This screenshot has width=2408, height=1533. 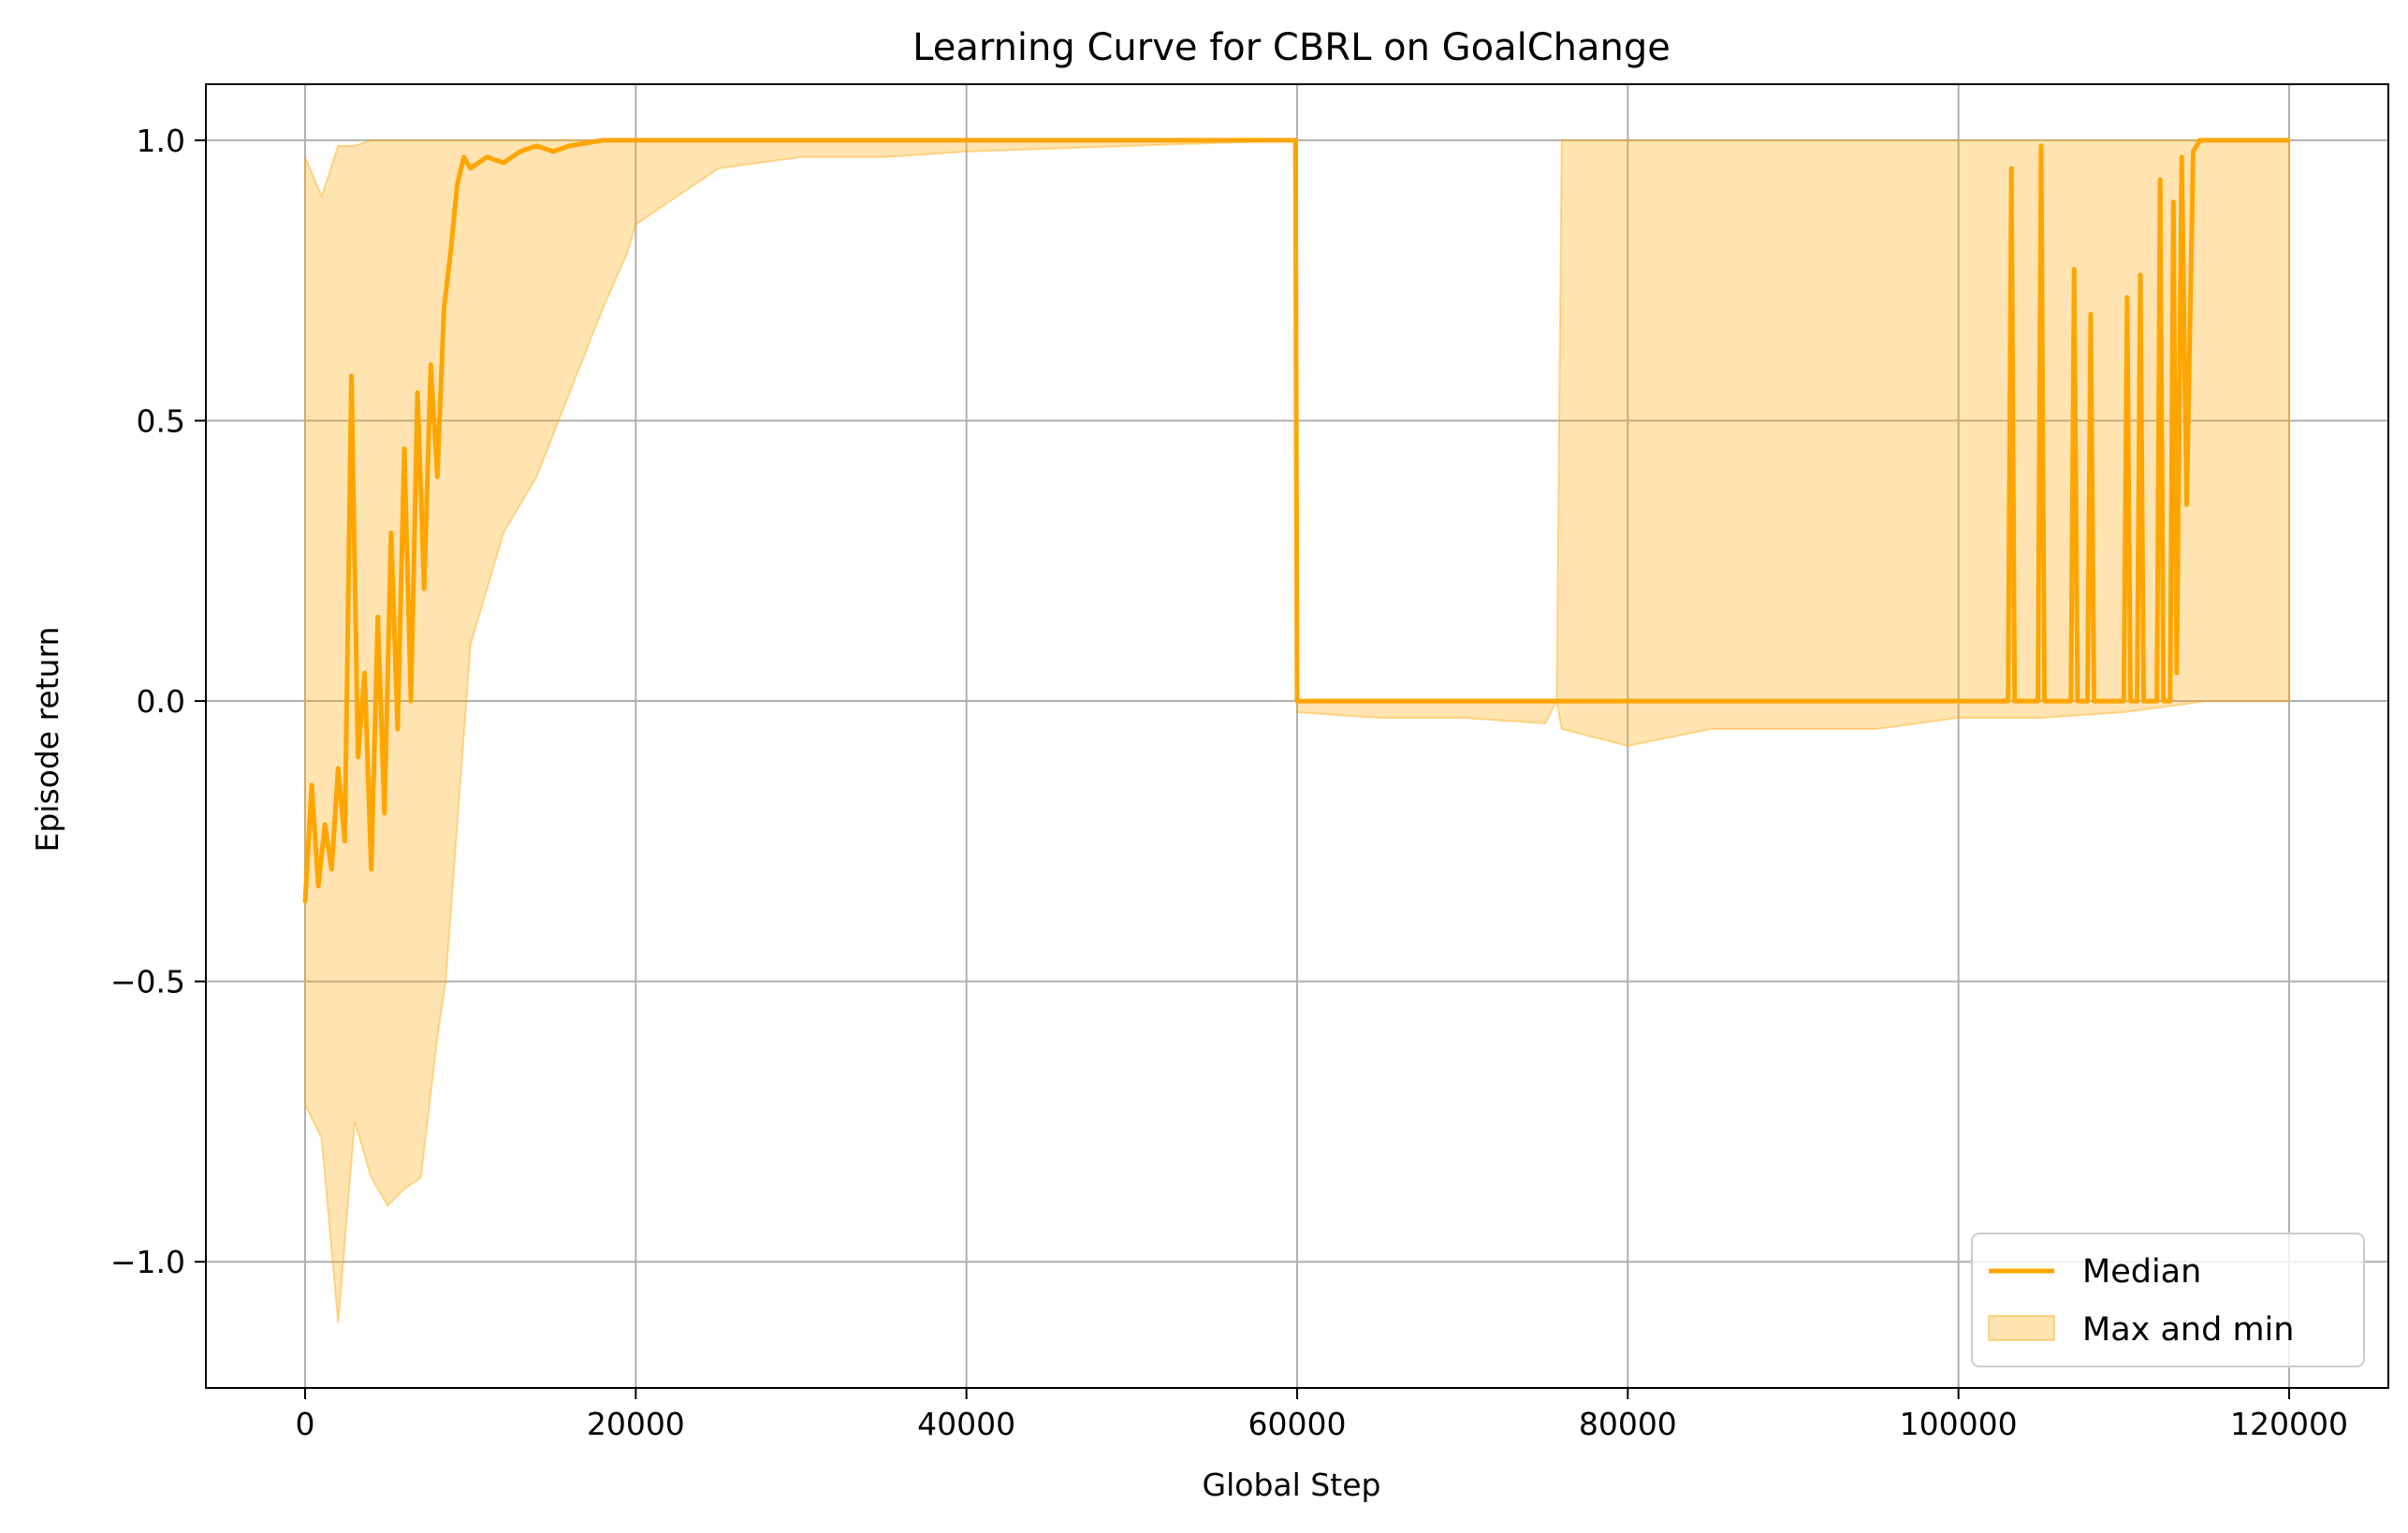 What do you see at coordinates (2289, 1424) in the screenshot?
I see `x-tick-label: 120000` at bounding box center [2289, 1424].